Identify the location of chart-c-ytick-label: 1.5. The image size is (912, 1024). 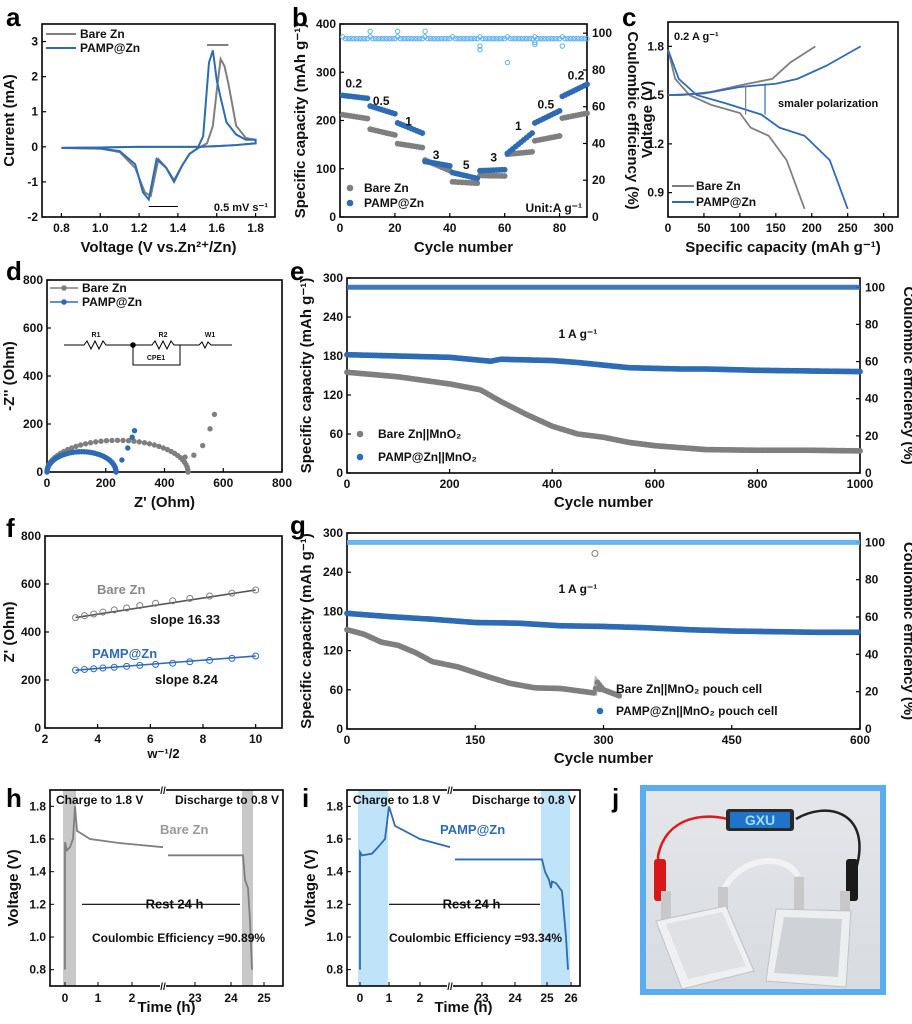
(655, 95).